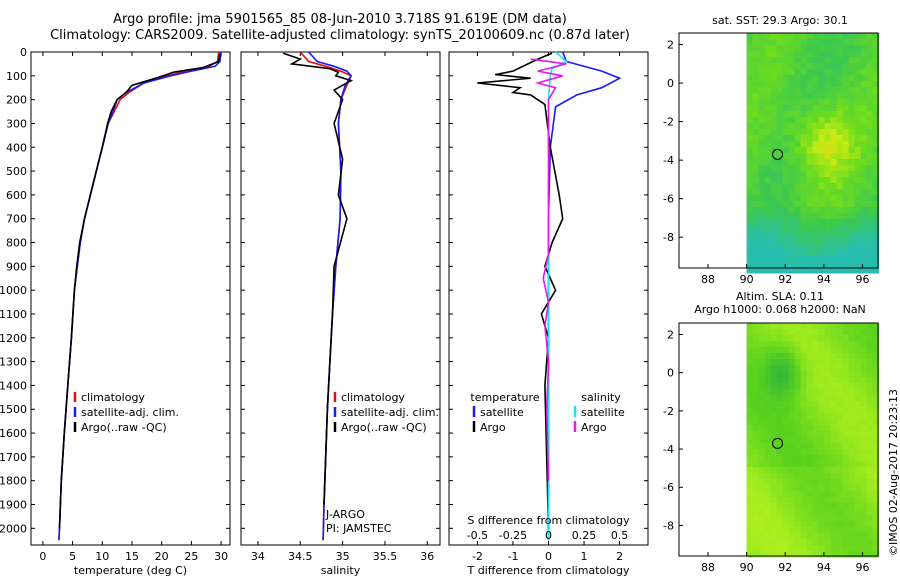 The image size is (900, 580). Describe the element at coordinates (72, 556) in the screenshot. I see `temperature-profile-xtick-label: 5` at that location.